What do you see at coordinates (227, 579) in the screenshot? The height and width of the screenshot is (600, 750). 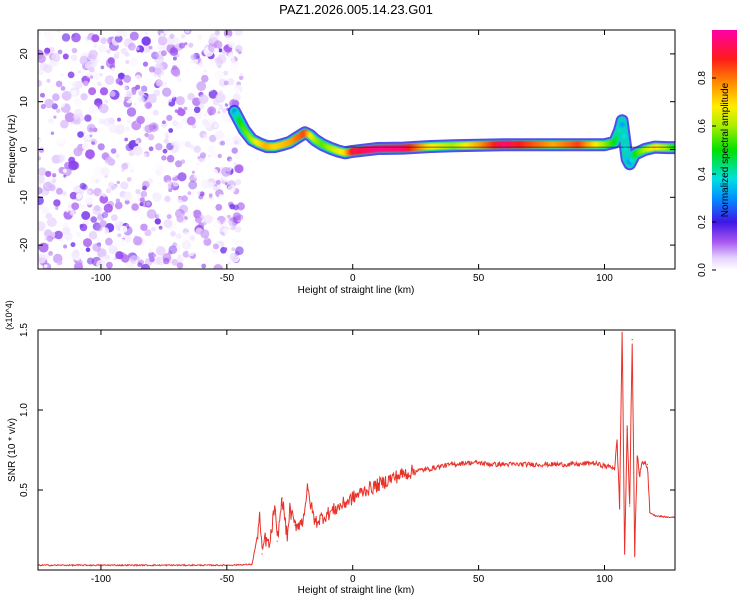 I see `x-tick-label: -50` at bounding box center [227, 579].